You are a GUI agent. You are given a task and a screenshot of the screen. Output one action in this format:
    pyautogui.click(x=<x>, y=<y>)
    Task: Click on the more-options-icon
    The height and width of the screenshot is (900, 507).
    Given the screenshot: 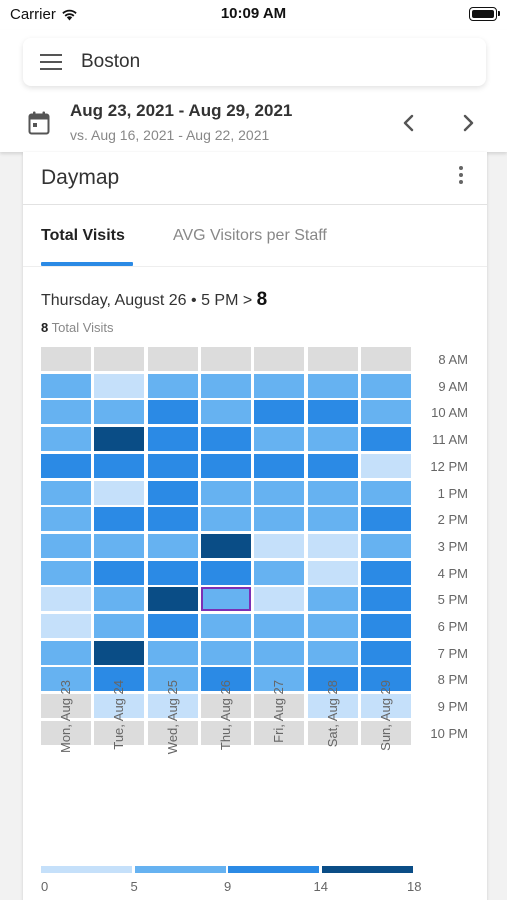 What is the action you would take?
    pyautogui.click(x=461, y=177)
    